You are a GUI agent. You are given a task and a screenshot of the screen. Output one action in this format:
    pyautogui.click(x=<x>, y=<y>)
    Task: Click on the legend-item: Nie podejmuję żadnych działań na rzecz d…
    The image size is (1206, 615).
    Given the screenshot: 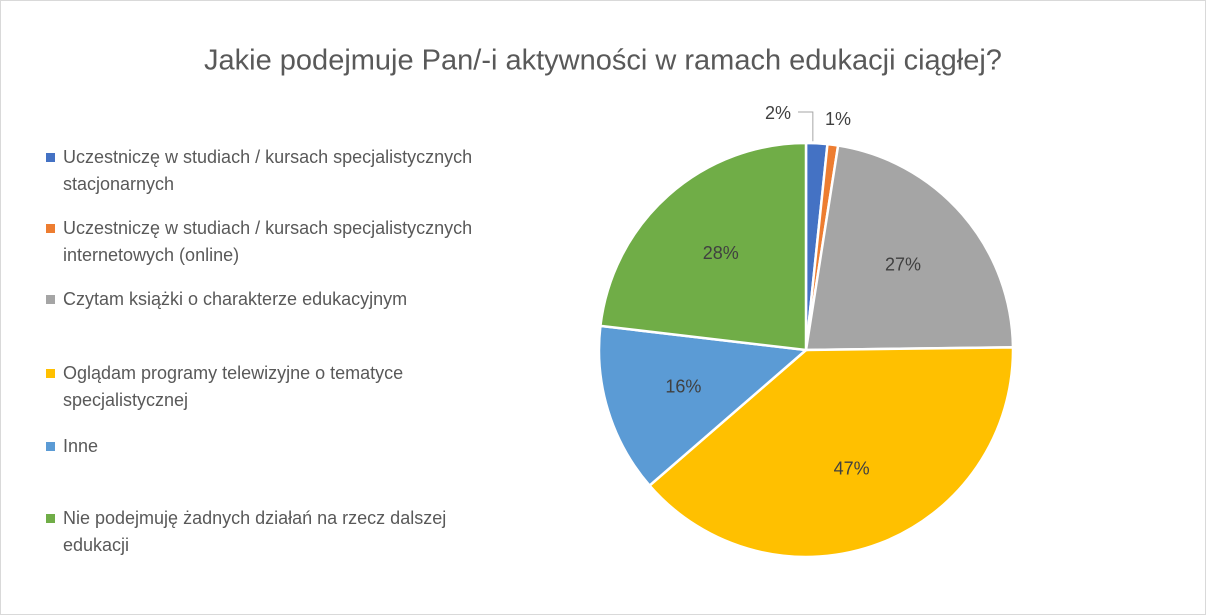 What is the action you would take?
    pyautogui.click(x=261, y=532)
    